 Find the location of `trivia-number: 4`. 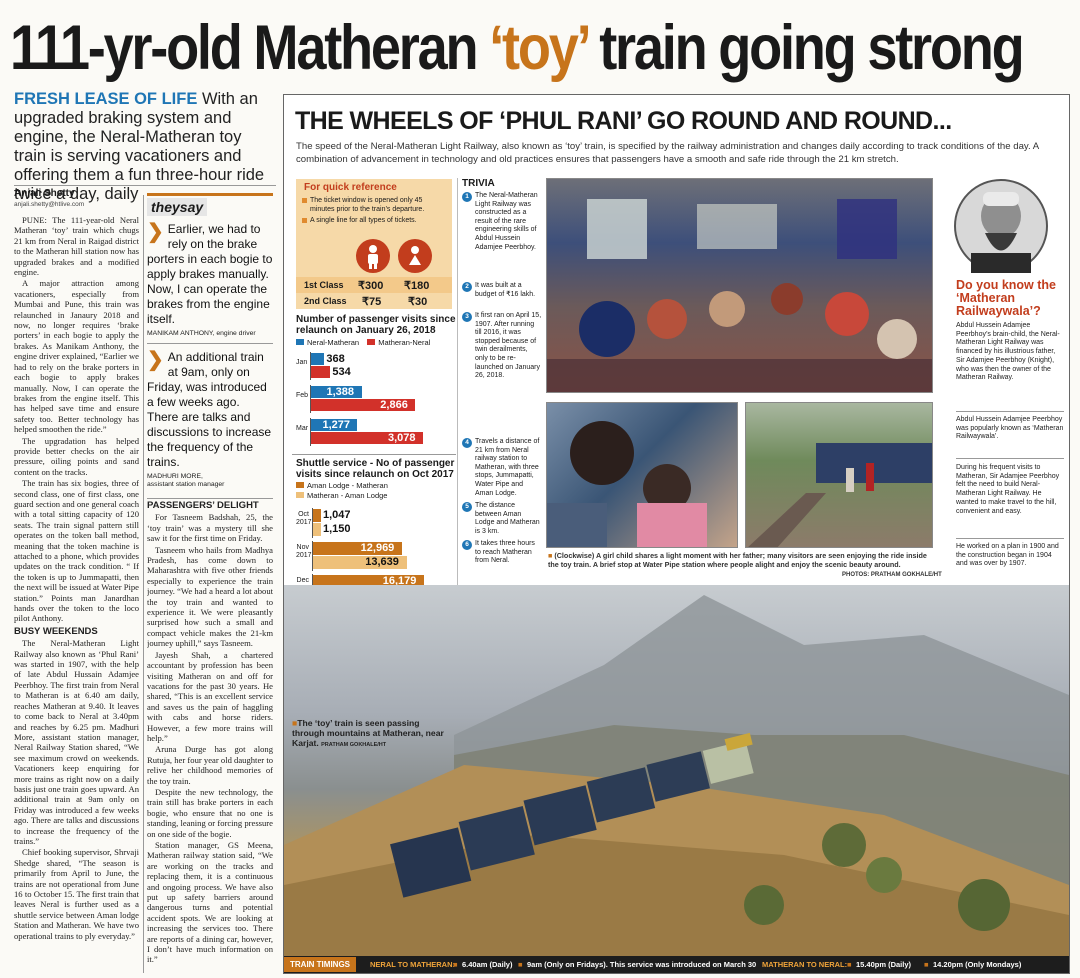

trivia-number: 4 is located at coordinates (467, 443).